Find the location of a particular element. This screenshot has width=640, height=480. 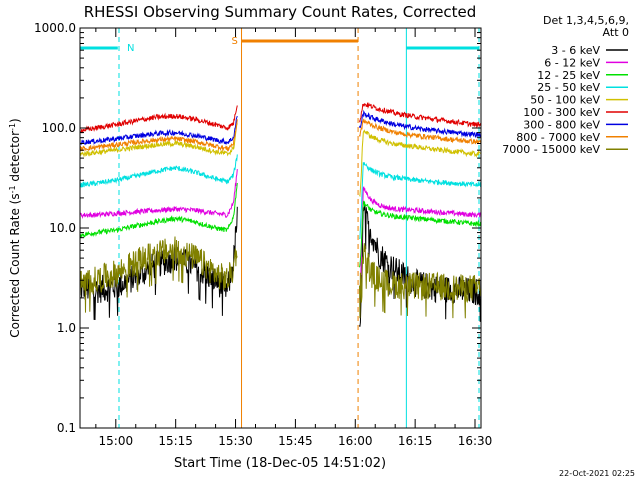

x-tick-label: 15:30 is located at coordinates (235, 441).